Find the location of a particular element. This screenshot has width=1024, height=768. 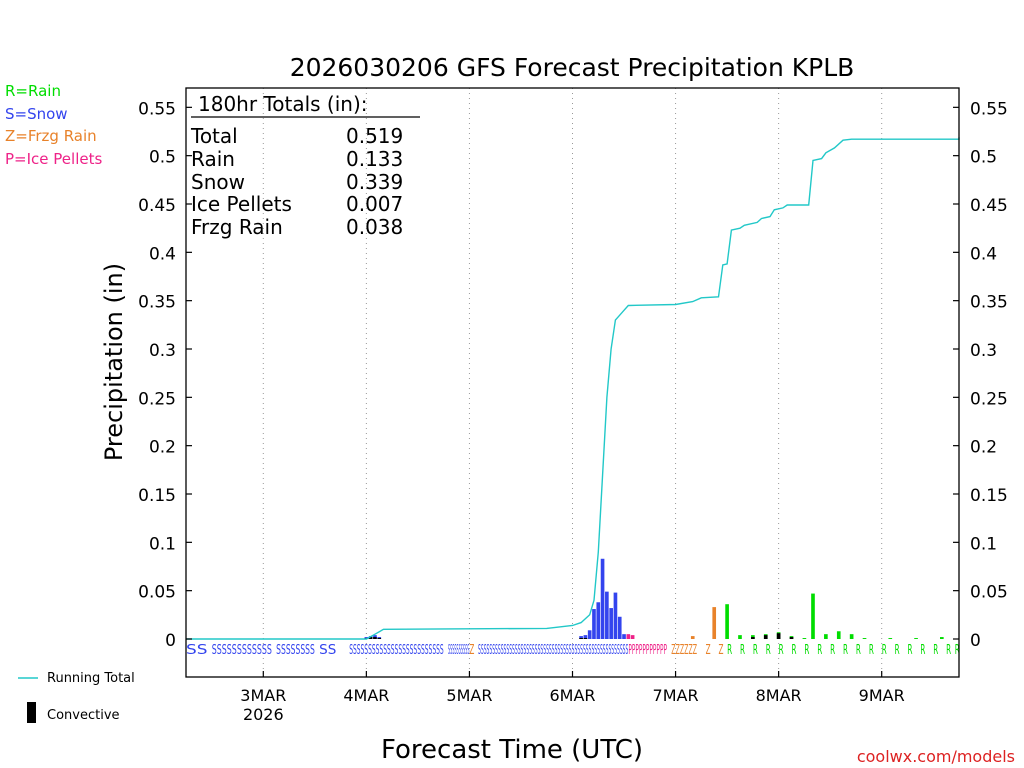

y-axis-label: Precipitation (in) is located at coordinates (114, 362).